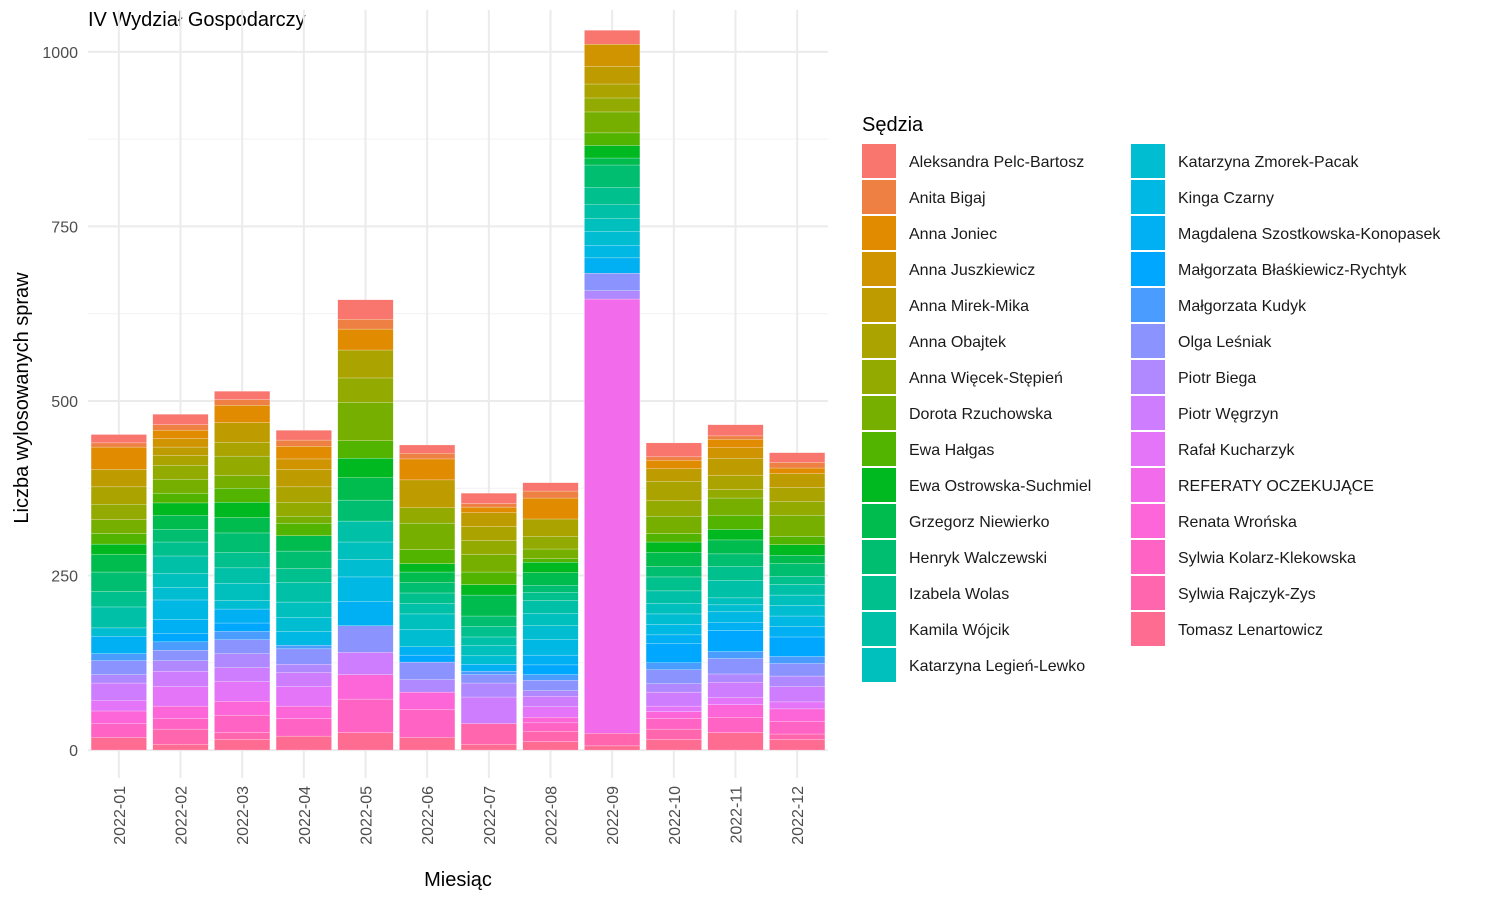  I want to click on bar-segment: Katarzyna Zmorek-Pacak: 25, so click(427, 638).